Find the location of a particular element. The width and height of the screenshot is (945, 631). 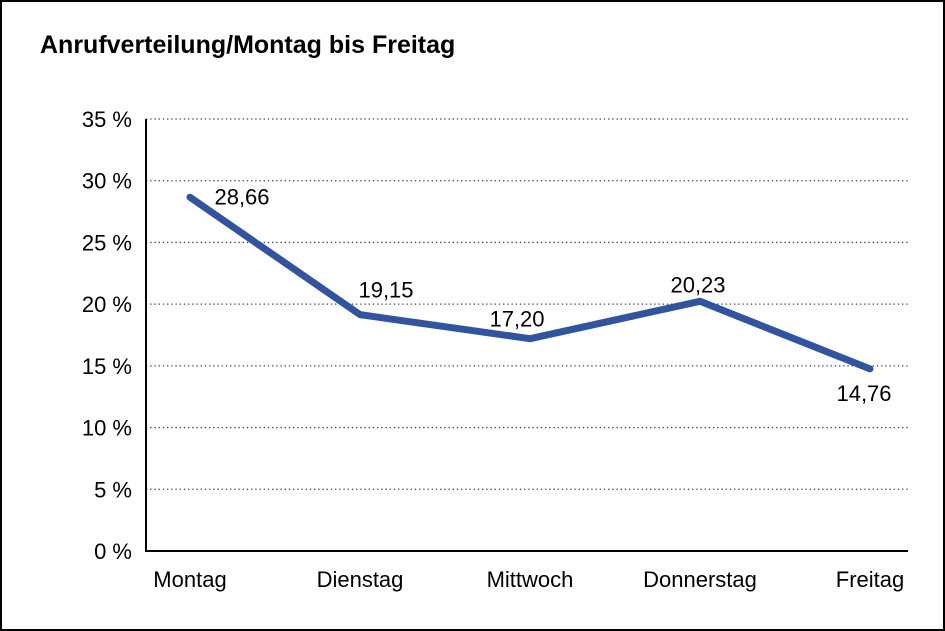

x-category-label: Freitag is located at coordinates (870, 579).